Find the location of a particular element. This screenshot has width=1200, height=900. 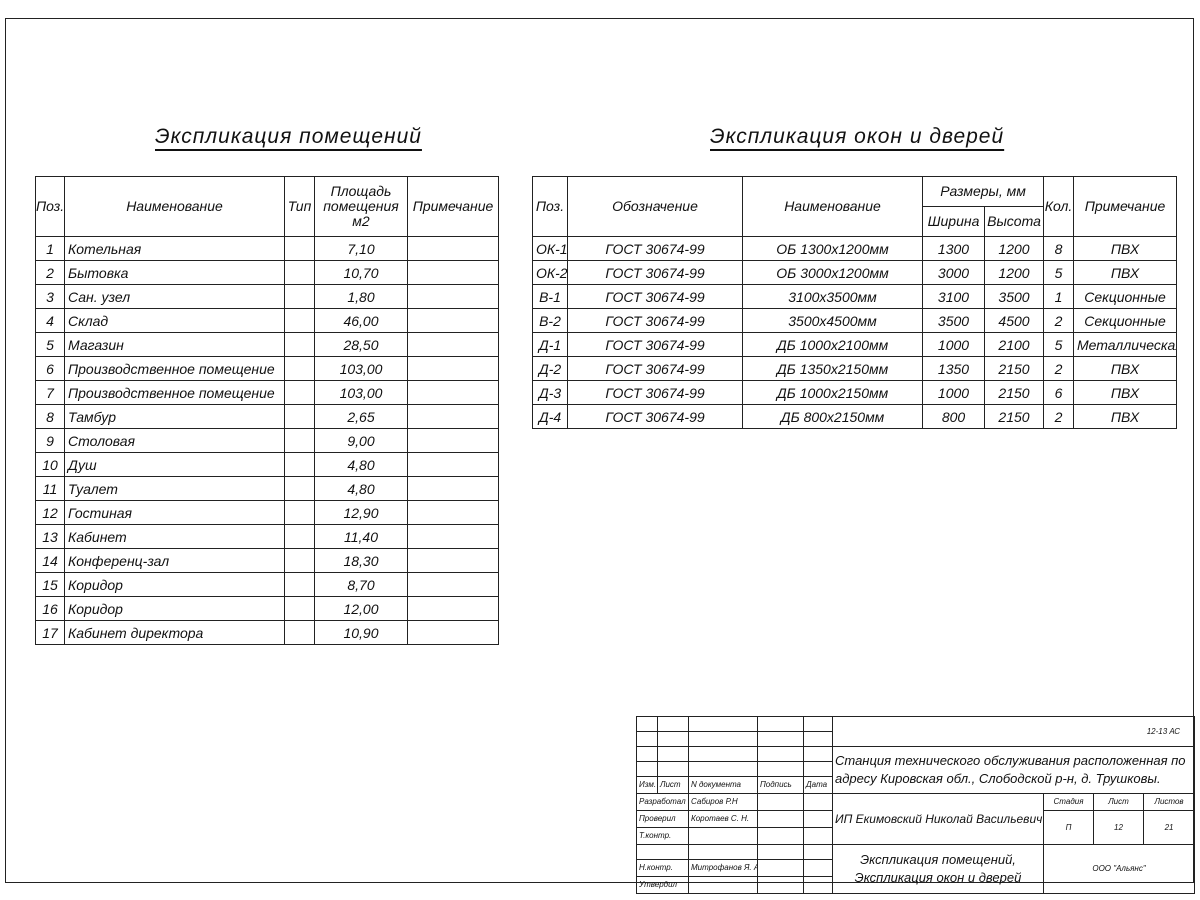

table-cell: 1350 is located at coordinates (953, 368).